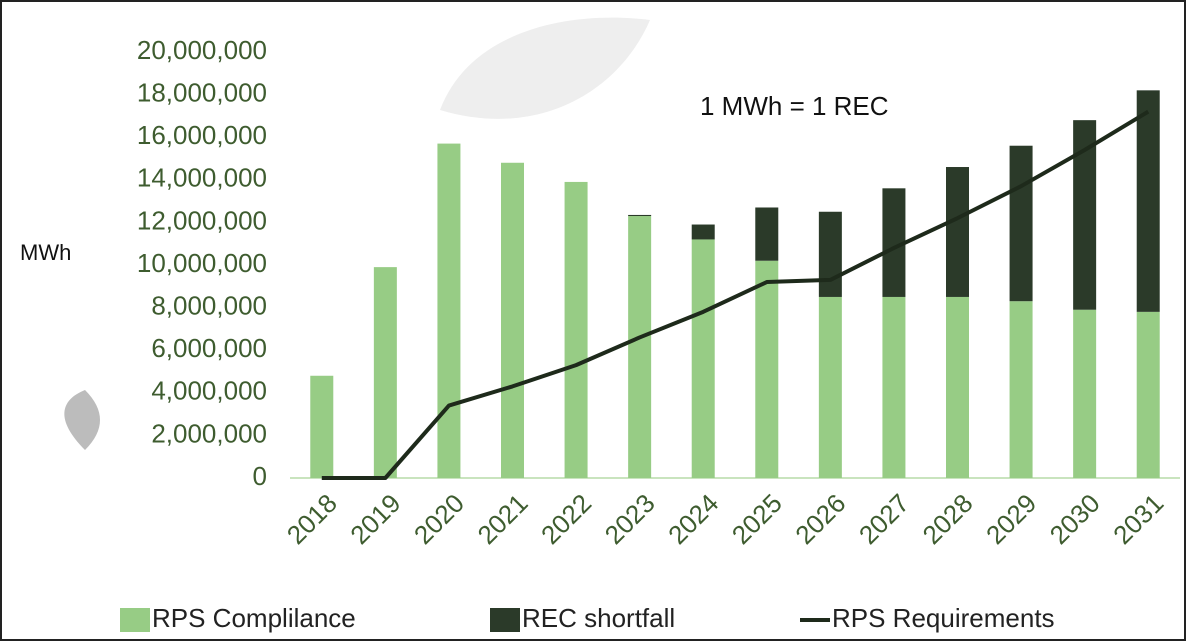  Describe the element at coordinates (545, 68) in the screenshot. I see `leaf-decoration` at that location.